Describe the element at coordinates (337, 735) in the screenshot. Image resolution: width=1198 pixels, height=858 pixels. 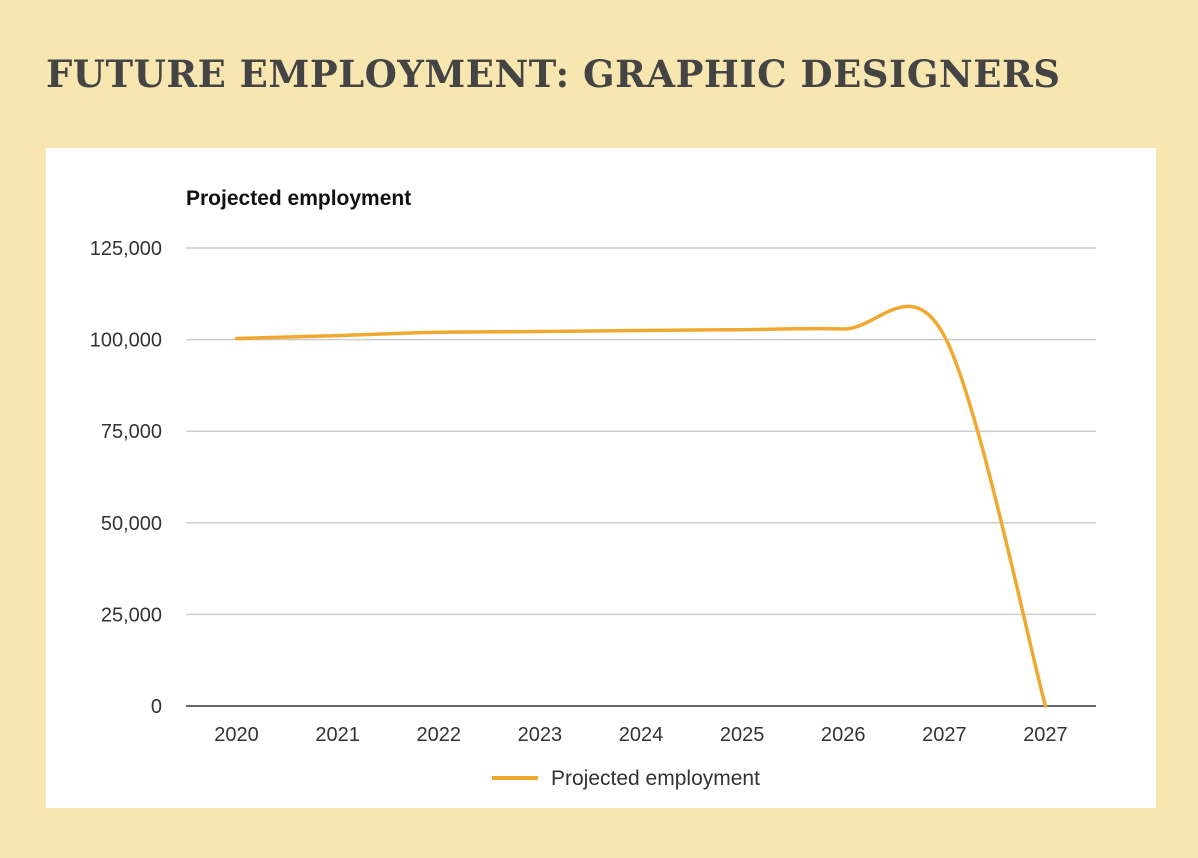
I see `x-tick-label: 2021` at that location.